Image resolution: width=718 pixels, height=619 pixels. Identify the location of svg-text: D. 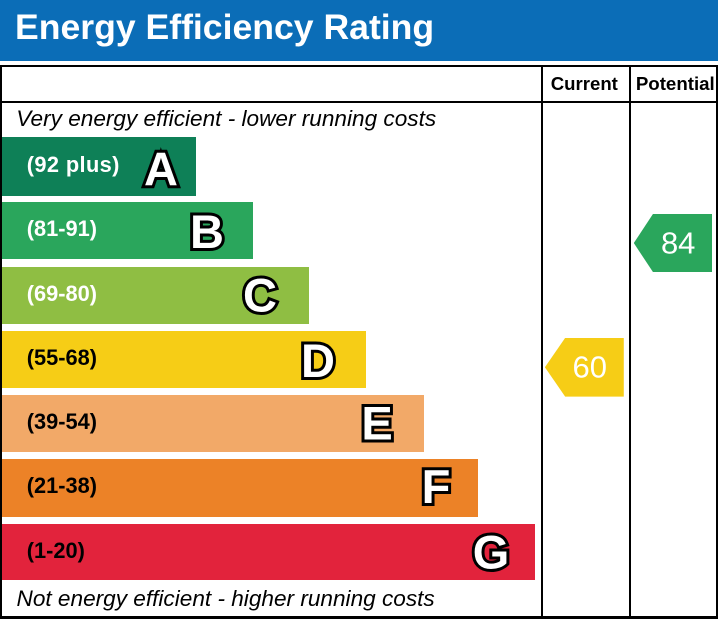
(318, 359).